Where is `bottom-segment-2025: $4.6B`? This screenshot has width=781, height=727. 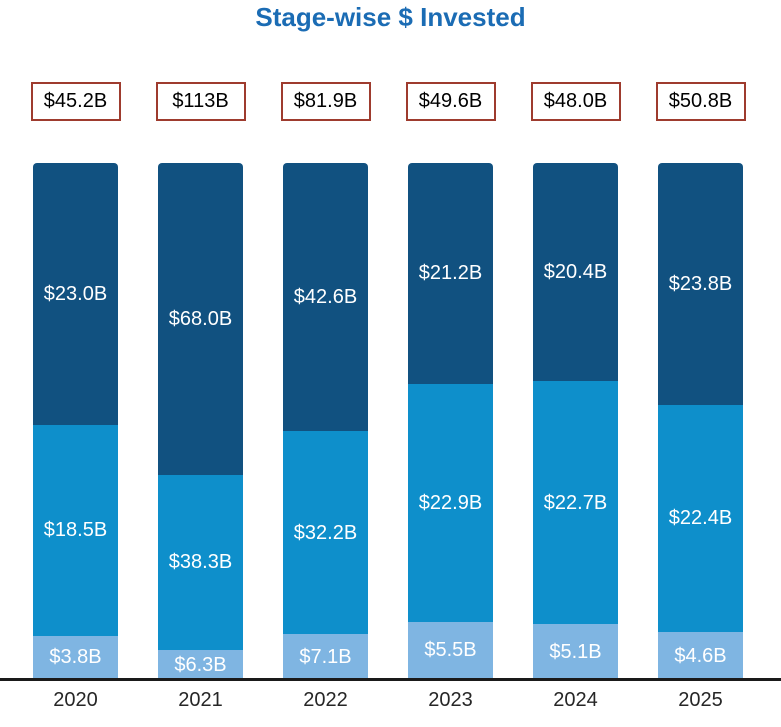 bottom-segment-2025: $4.6B is located at coordinates (700, 655).